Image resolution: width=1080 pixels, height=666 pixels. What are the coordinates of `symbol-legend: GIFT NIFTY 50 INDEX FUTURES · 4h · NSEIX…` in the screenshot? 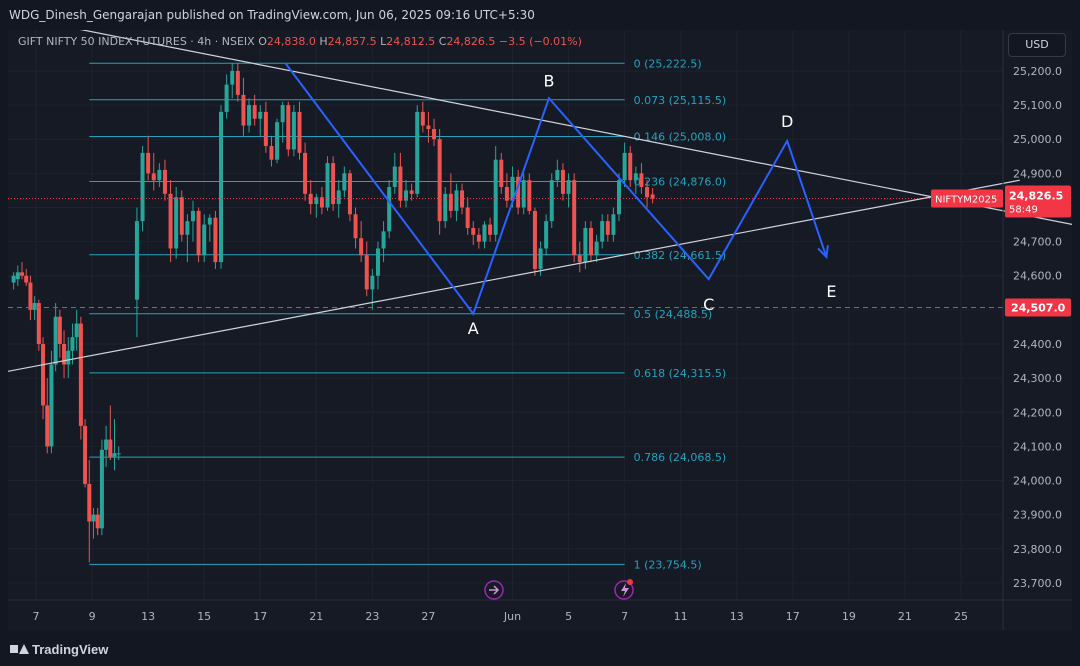 It's located at (300, 41).